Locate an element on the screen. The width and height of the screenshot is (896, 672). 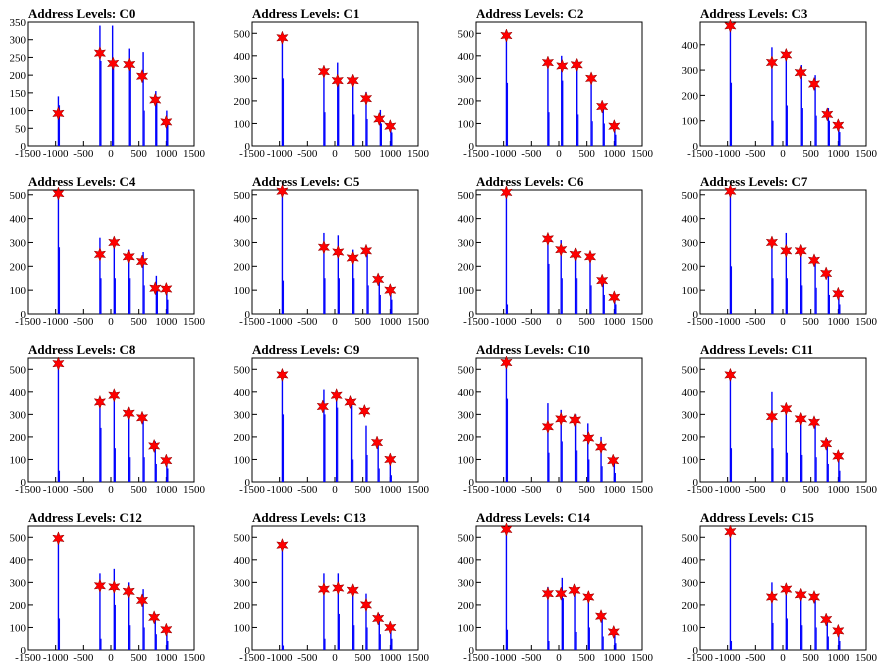
y-tick-label: 150 is located at coordinates (18, 94).